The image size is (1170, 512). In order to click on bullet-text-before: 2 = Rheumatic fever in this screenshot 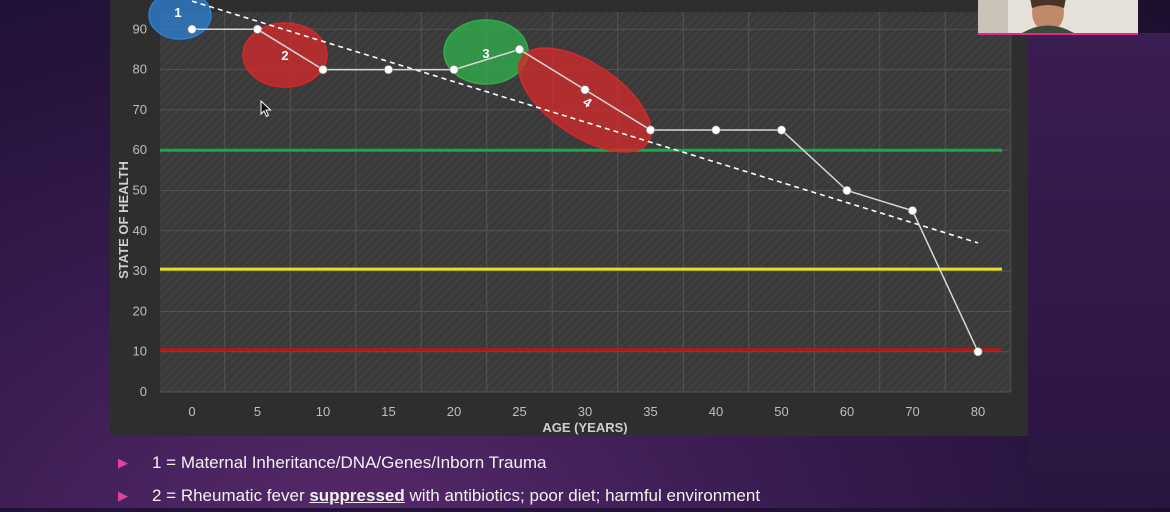, I will do `click(231, 495)`.